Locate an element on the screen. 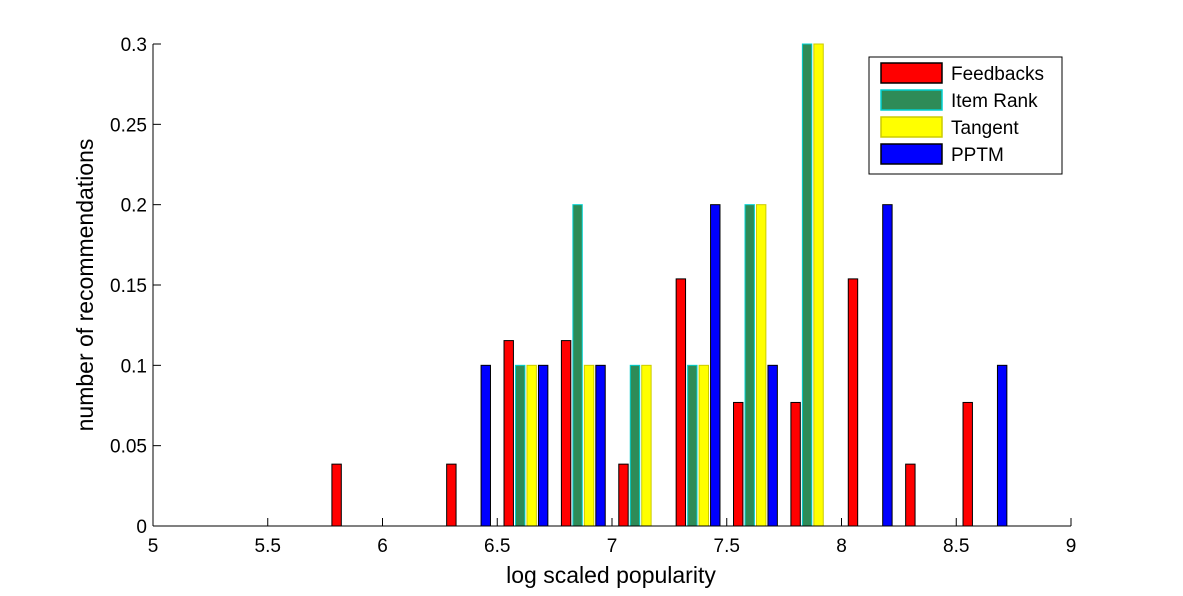  x-tick-label: 8.5 is located at coordinates (956, 546).